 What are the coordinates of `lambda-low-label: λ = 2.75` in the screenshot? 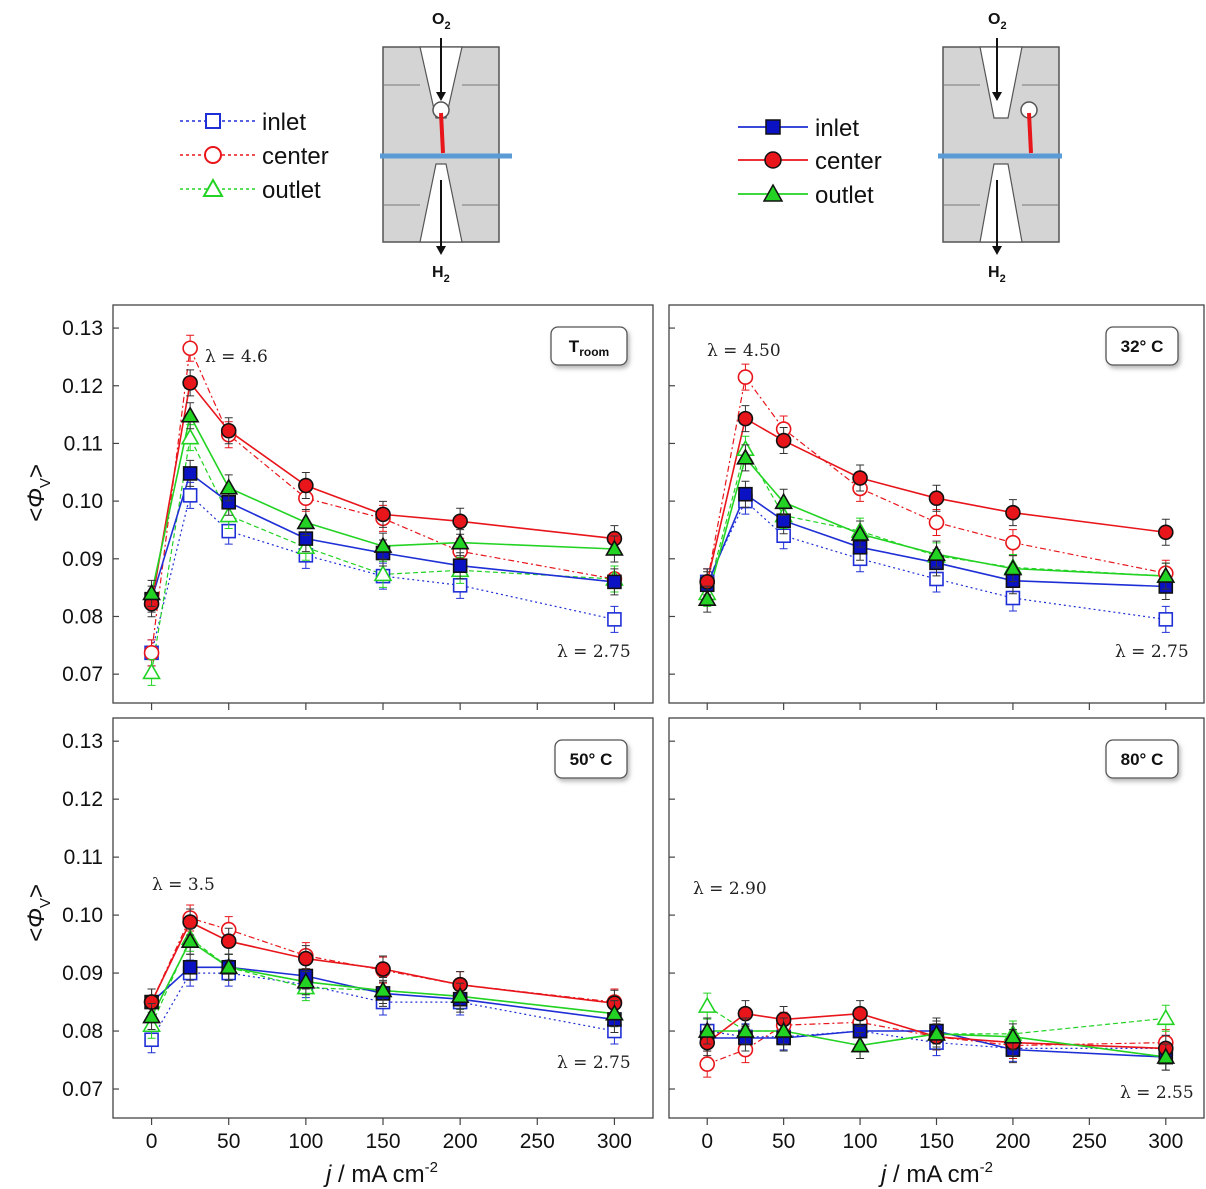 It's located at (594, 652).